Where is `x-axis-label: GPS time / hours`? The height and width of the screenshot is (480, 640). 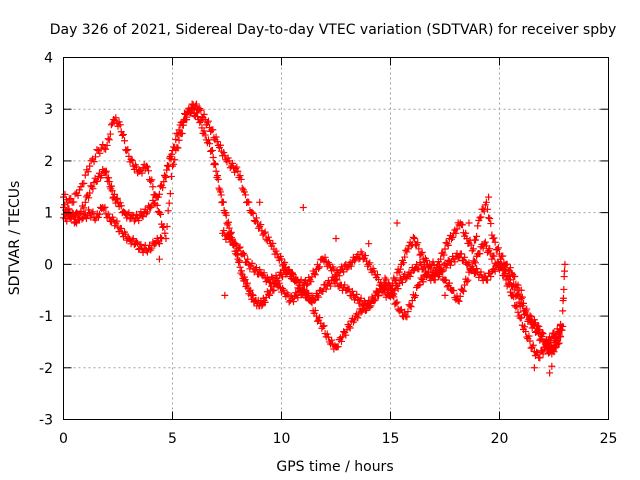 x-axis-label: GPS time / hours is located at coordinates (334, 467).